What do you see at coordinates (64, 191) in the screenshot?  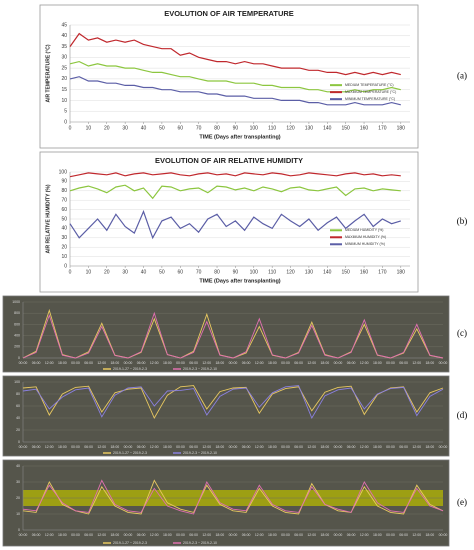 I see `y-tick-label: 80` at bounding box center [64, 191].